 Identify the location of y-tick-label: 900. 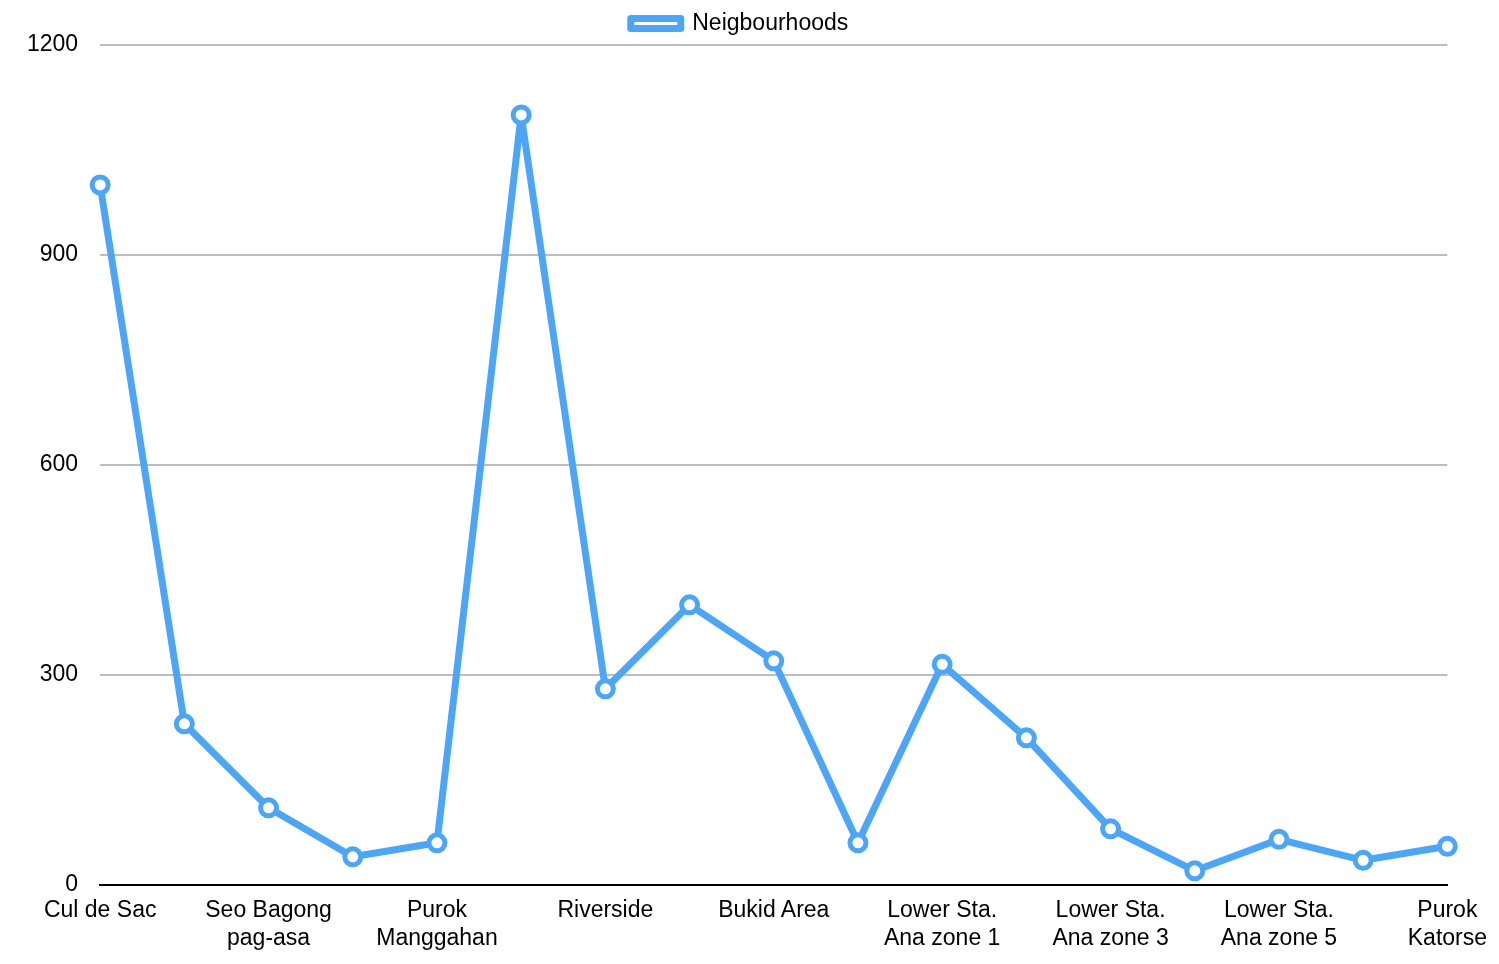
(59, 253).